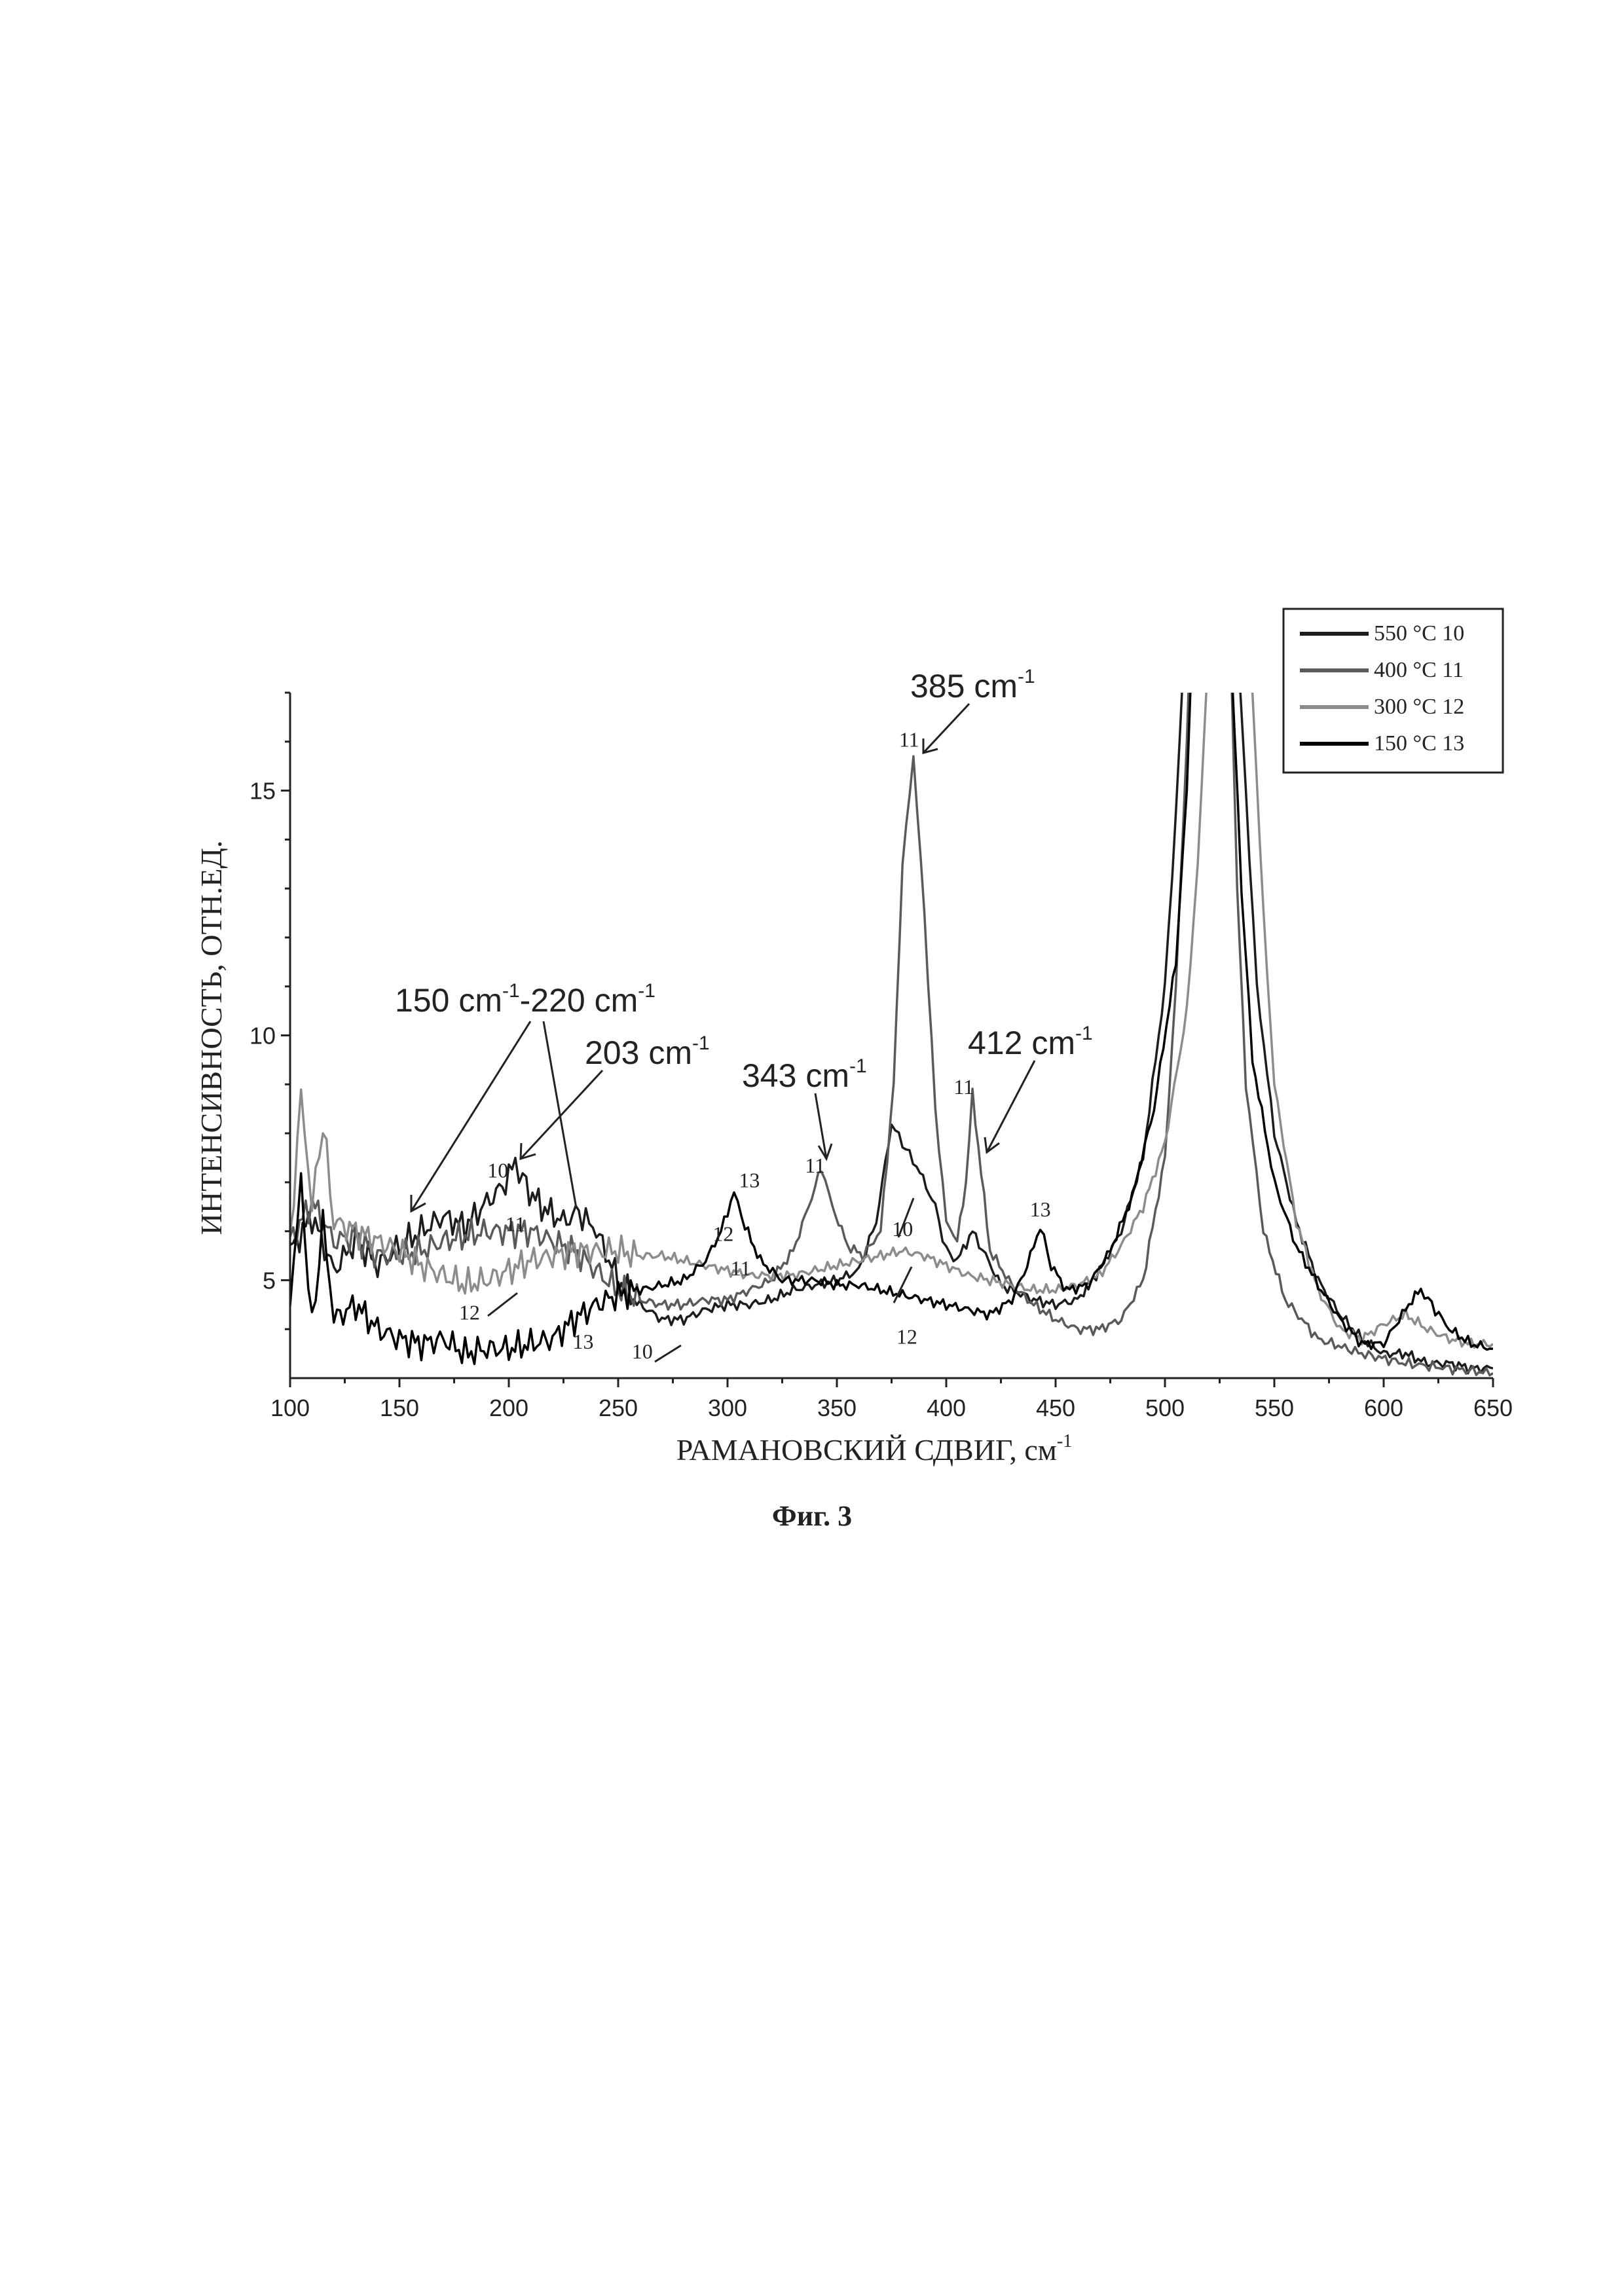 The image size is (1624, 2296). Describe the element at coordinates (727, 1407) in the screenshot. I see `x-tick-label-300: 300` at that location.